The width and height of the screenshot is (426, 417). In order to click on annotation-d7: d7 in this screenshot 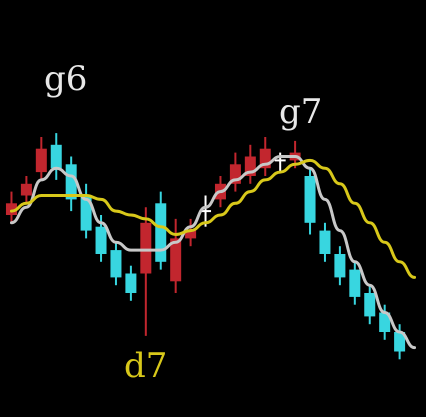, I will do `click(145, 366)`.